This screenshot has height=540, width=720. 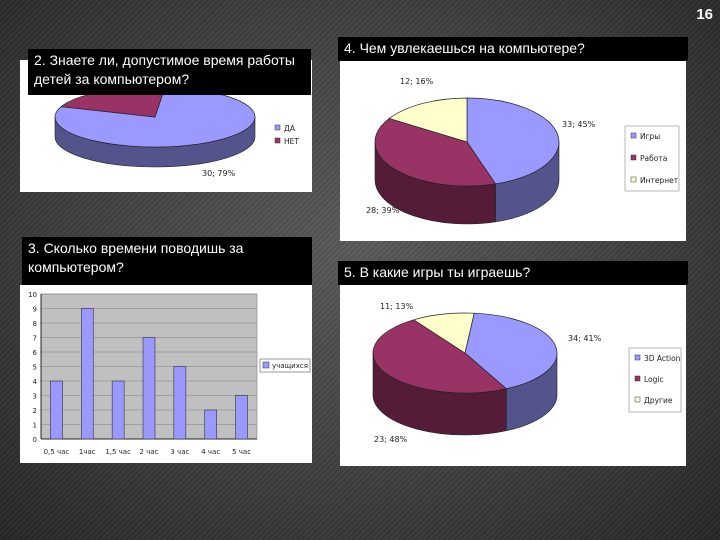 What do you see at coordinates (35, 339) in the screenshot?
I see `y-tick-label-q3-7: 7` at bounding box center [35, 339].